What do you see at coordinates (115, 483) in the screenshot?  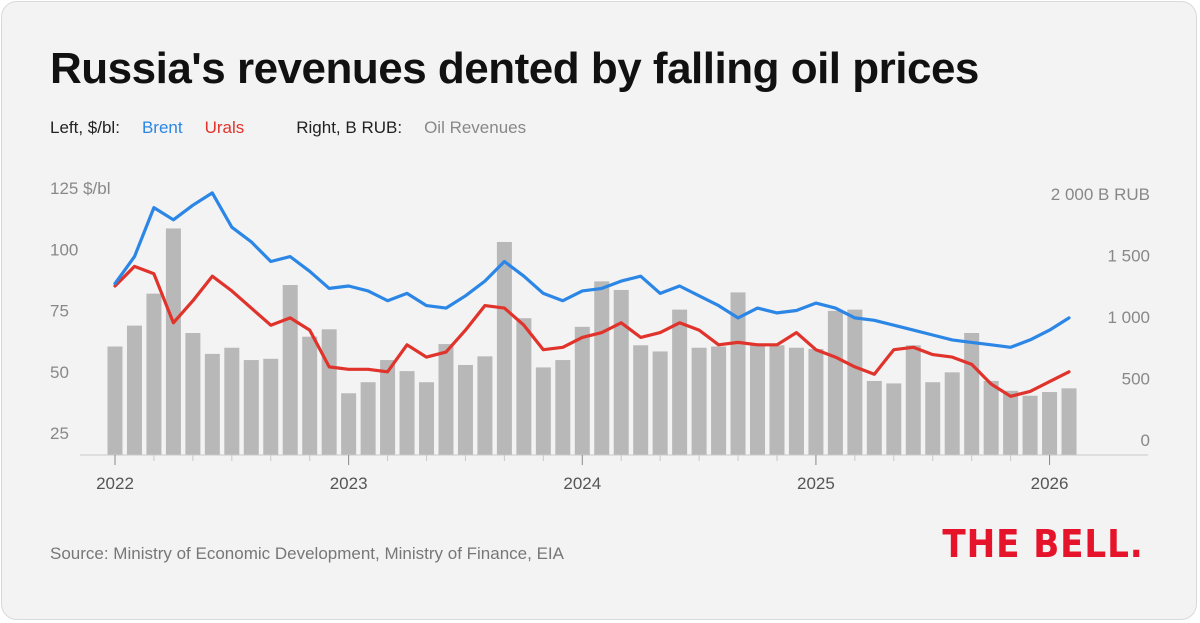 I see `x-axis-year-label: 2022` at bounding box center [115, 483].